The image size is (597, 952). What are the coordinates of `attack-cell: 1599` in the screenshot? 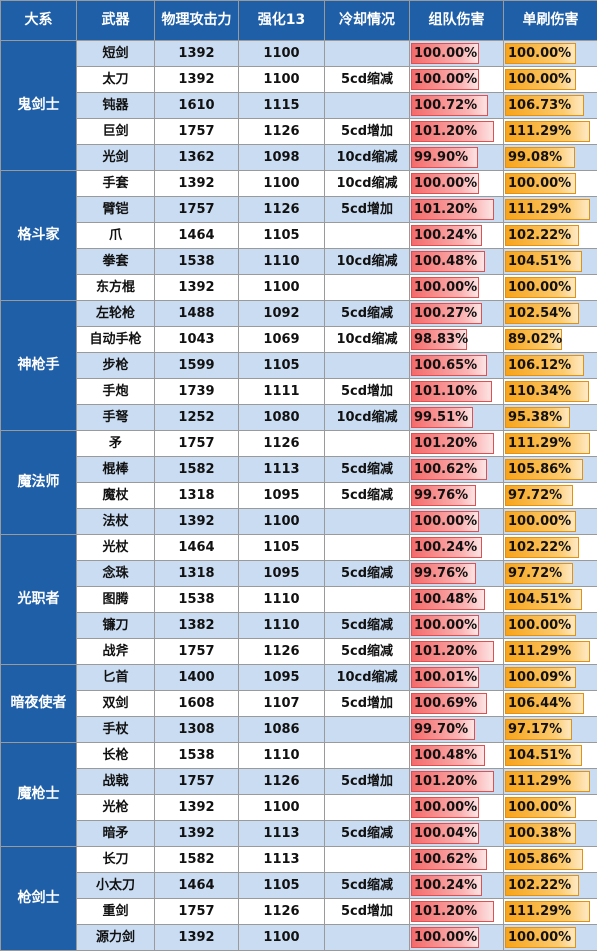 It's located at (196, 365).